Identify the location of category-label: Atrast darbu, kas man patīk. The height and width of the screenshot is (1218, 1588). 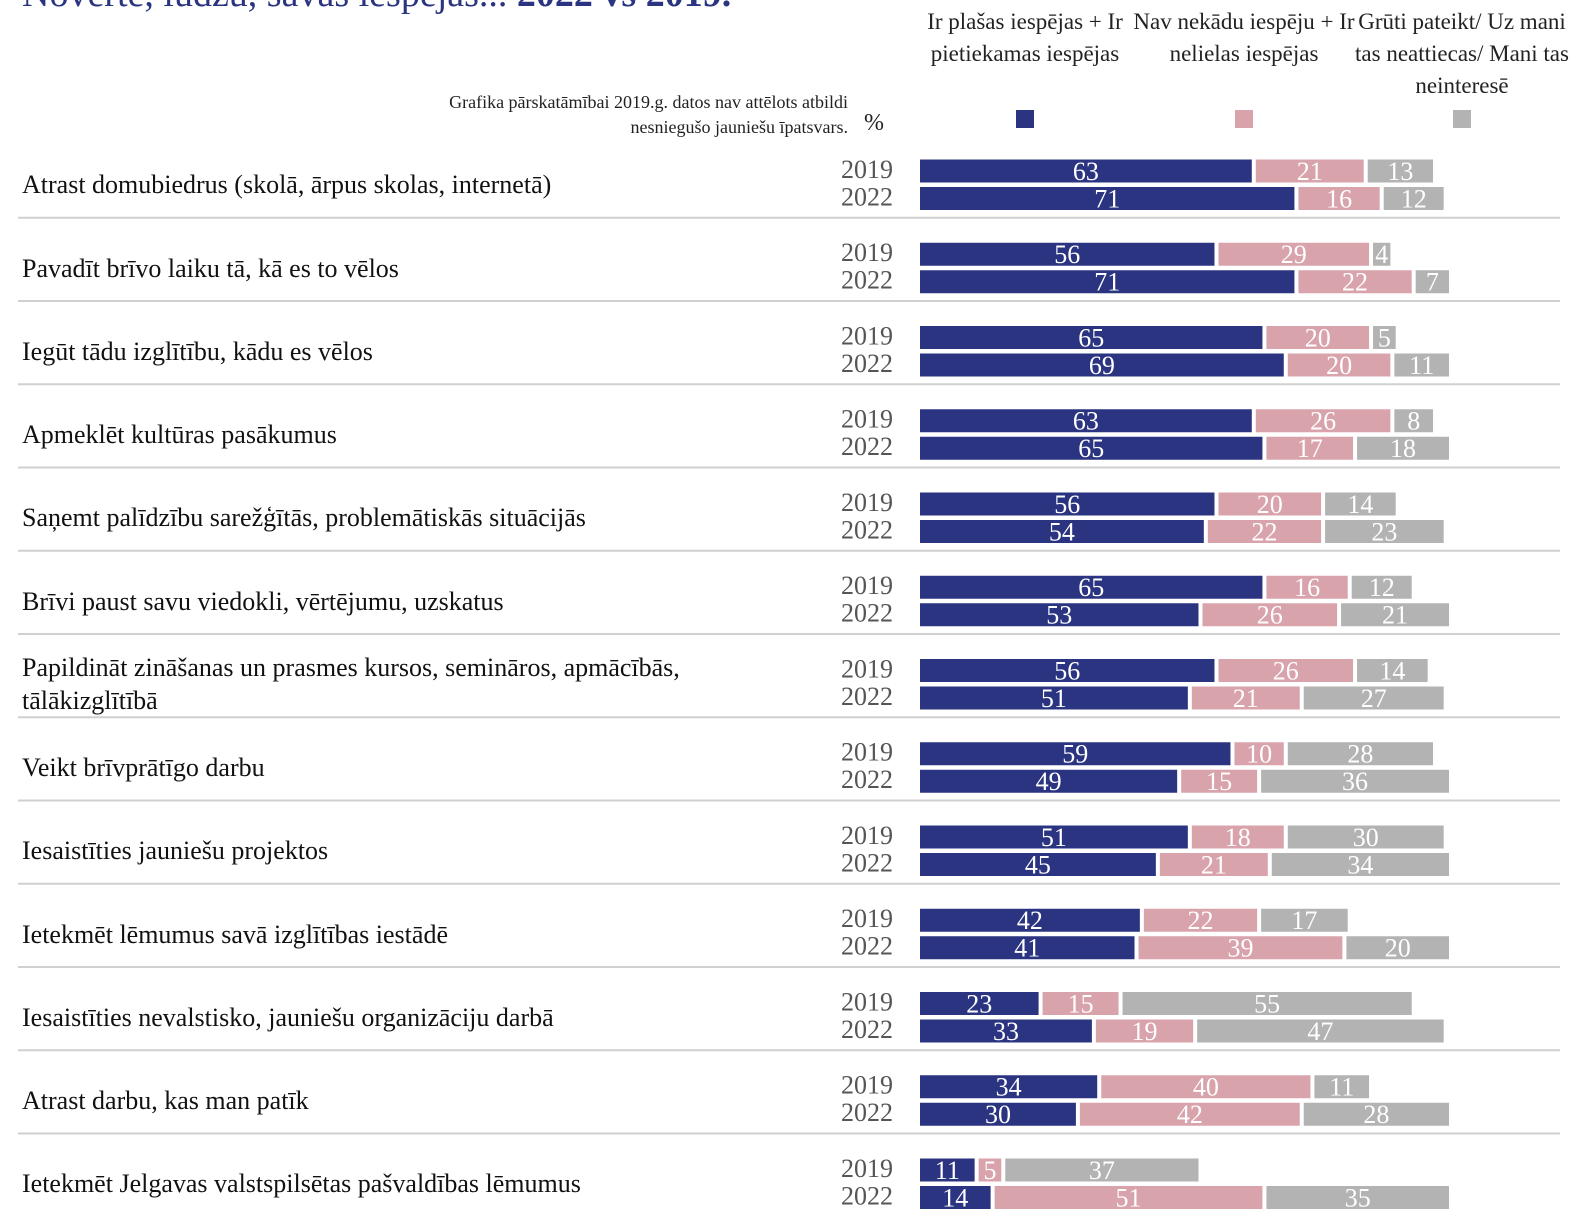
(165, 1100).